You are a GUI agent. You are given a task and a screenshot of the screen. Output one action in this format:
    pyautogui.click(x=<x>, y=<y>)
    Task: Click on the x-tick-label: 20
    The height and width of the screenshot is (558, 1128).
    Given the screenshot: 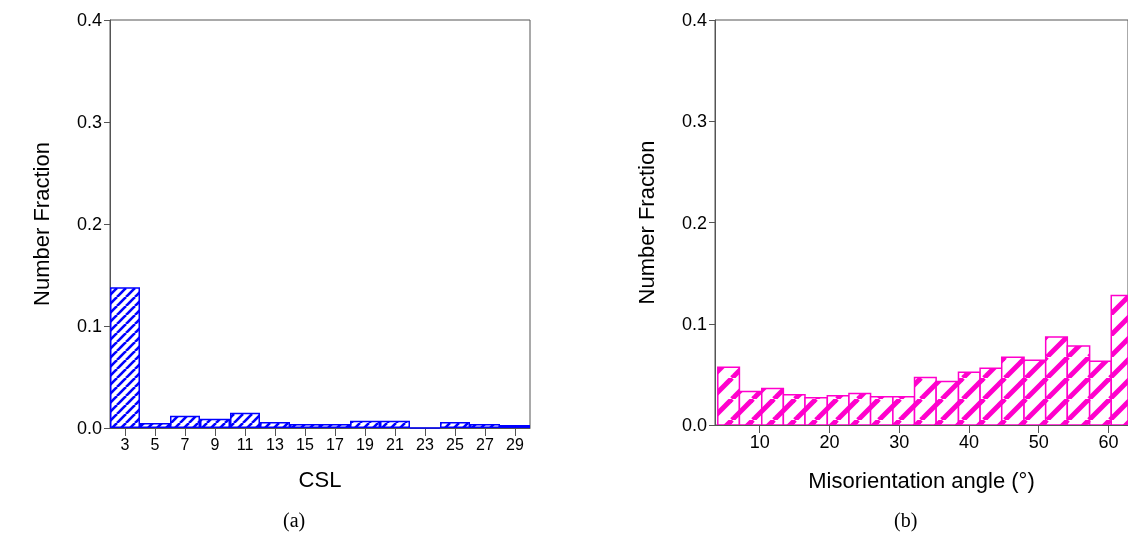 What is the action you would take?
    pyautogui.click(x=829, y=442)
    